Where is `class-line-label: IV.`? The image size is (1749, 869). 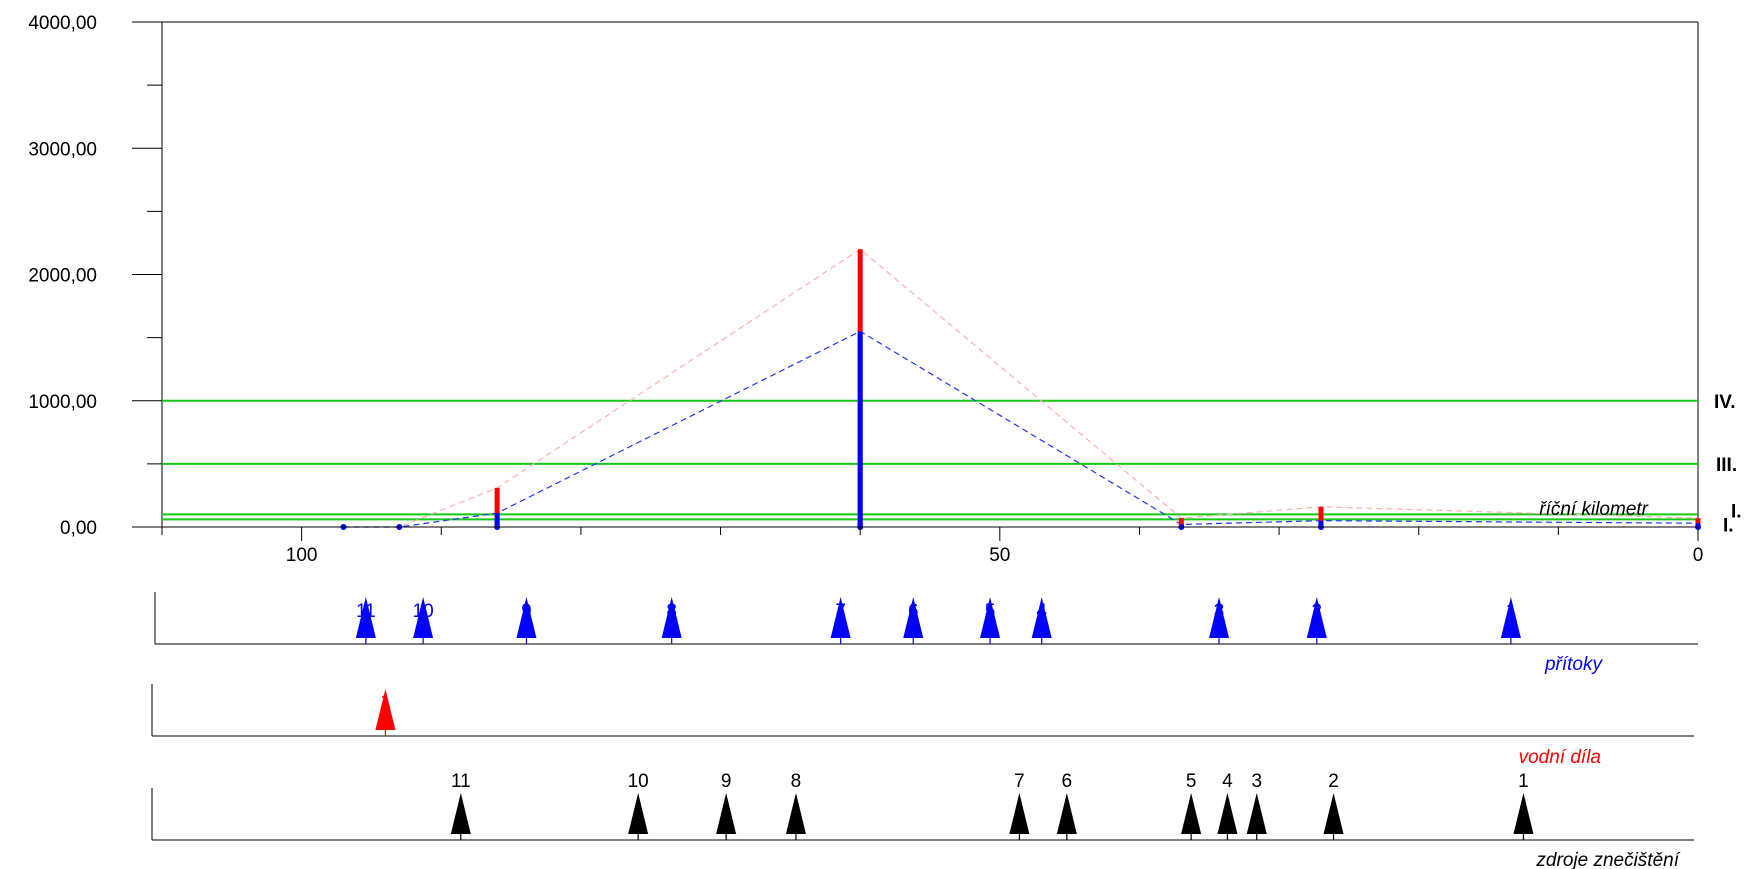 class-line-label: IV. is located at coordinates (1725, 402).